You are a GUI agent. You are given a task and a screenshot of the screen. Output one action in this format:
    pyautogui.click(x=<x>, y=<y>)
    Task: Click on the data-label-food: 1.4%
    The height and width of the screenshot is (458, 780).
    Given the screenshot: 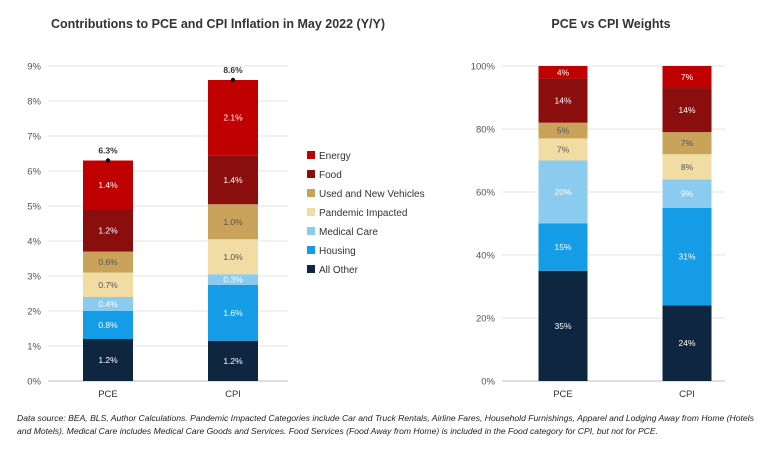 What is the action you would take?
    pyautogui.click(x=233, y=180)
    